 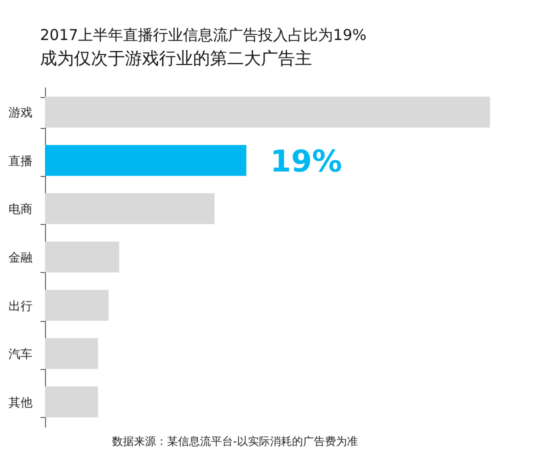 What do you see at coordinates (20, 209) in the screenshot?
I see `y-tick-label: 电商` at bounding box center [20, 209].